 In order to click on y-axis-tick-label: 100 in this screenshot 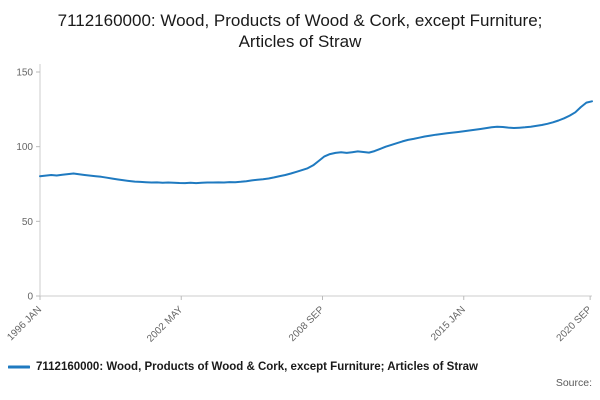, I will do `click(24, 147)`.